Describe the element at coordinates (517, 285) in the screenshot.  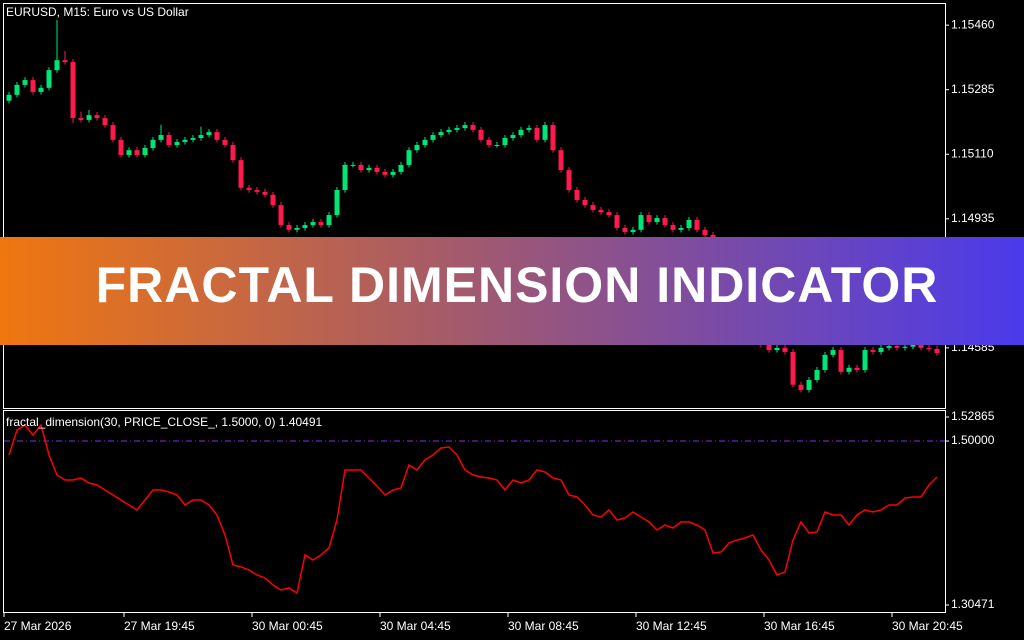
I see `banner-title: FRACTAL DIMENSION INDICATOR` at that location.